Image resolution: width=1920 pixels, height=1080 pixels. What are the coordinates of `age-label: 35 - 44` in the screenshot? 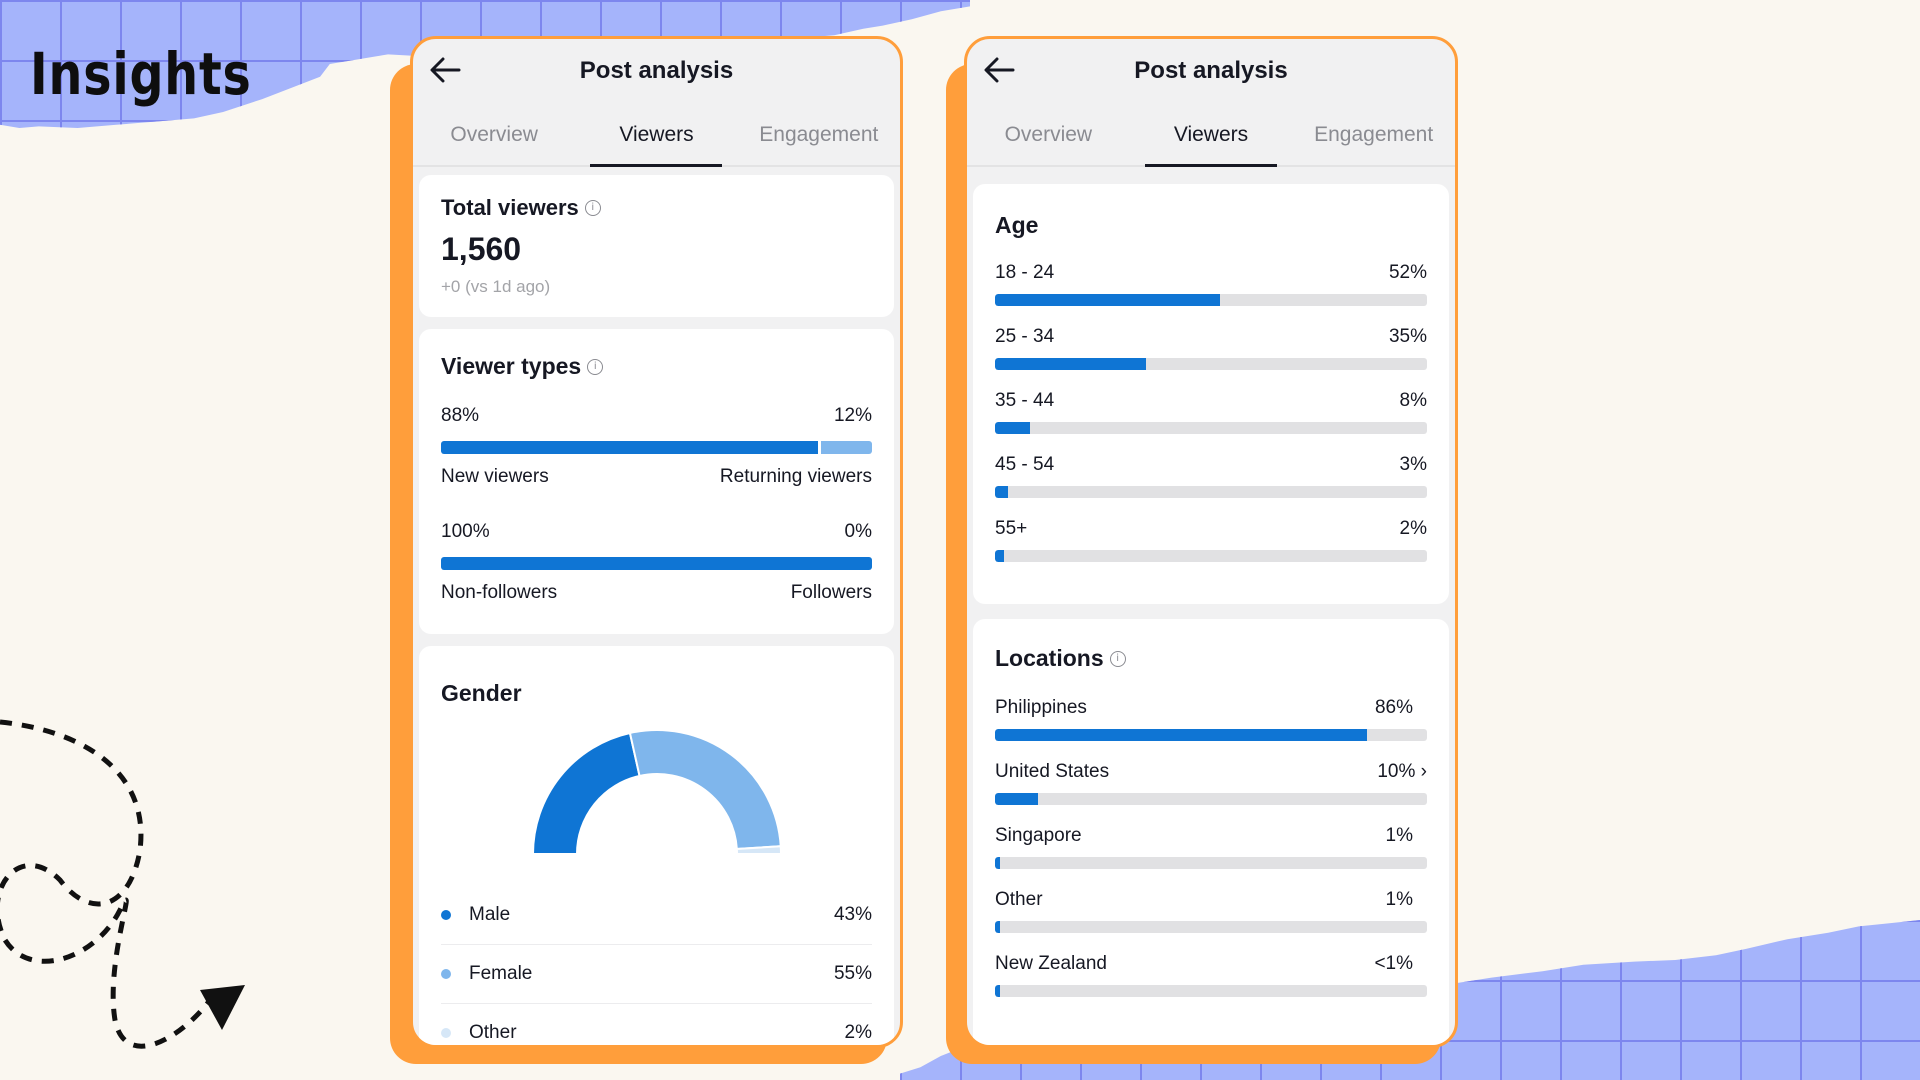 It's located at (1025, 400).